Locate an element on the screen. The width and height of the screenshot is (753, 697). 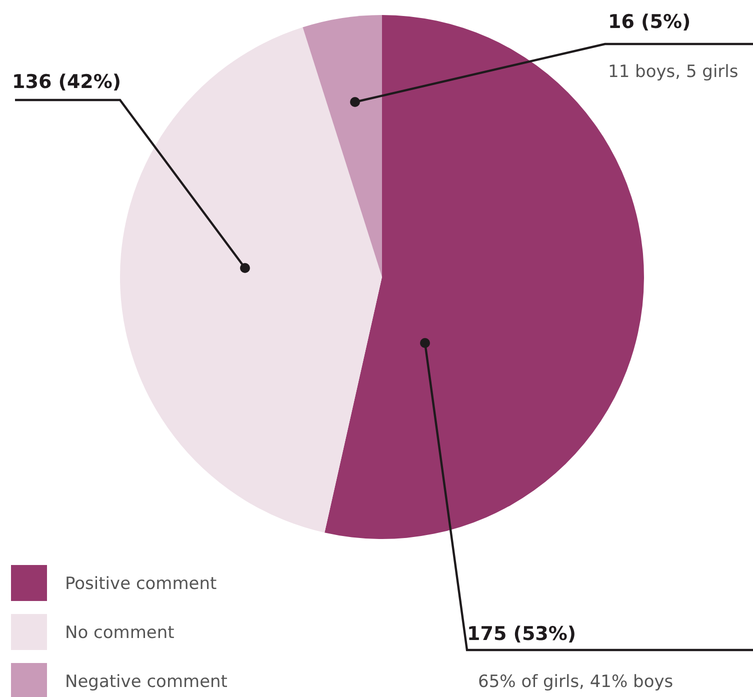
text: 11 boys, 5 girls is located at coordinates (673, 72).